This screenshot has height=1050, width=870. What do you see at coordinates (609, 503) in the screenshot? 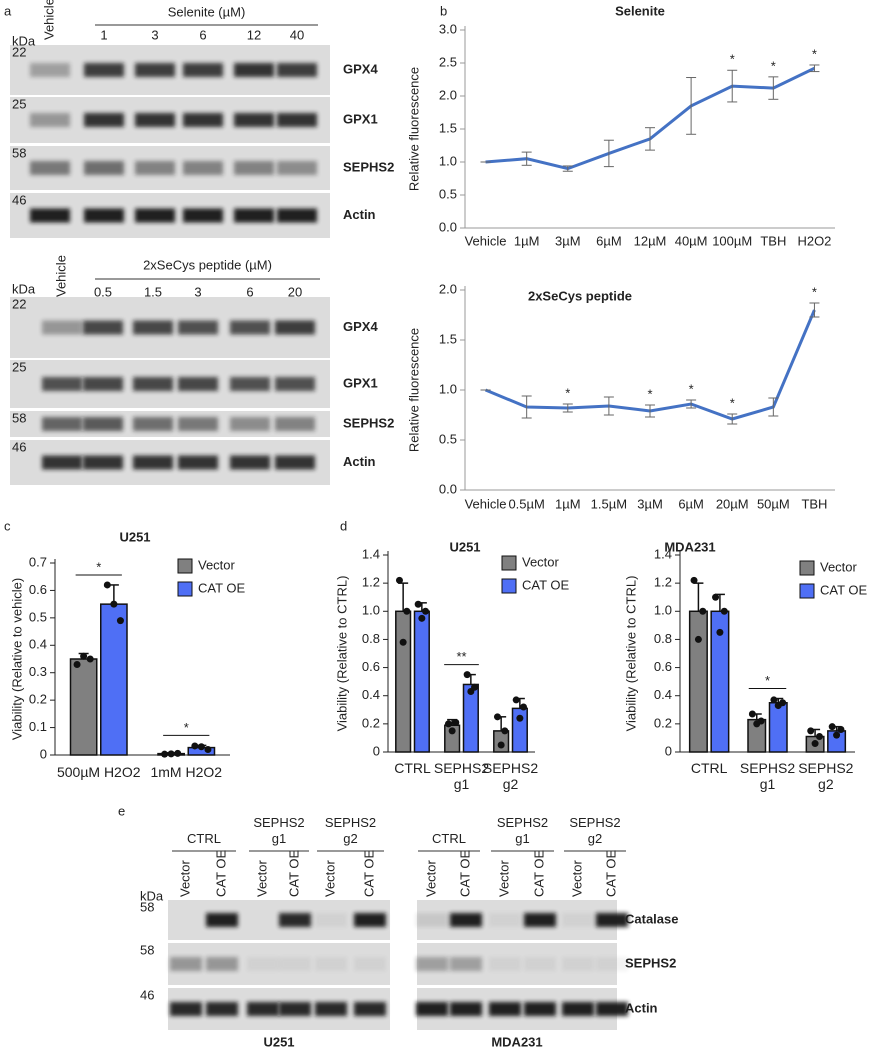
I see `x-tick-label: 1.5µM` at bounding box center [609, 503].